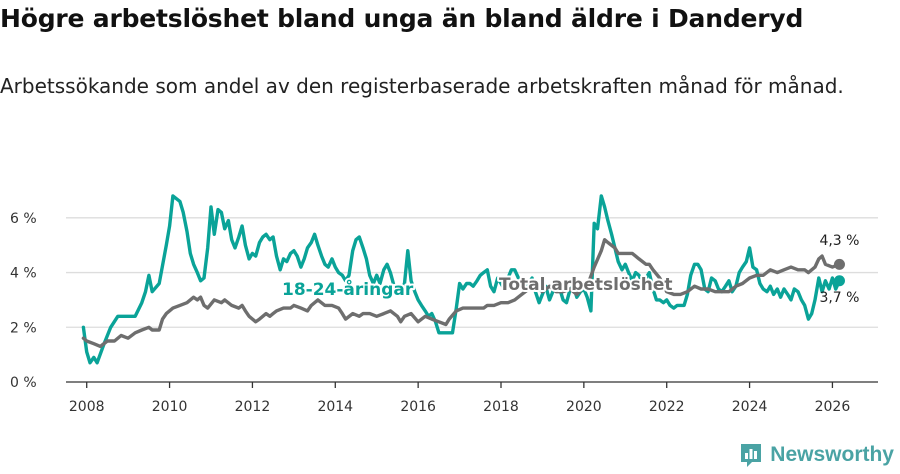  I want to click on y-tick-label: 4 %, so click(23, 274).